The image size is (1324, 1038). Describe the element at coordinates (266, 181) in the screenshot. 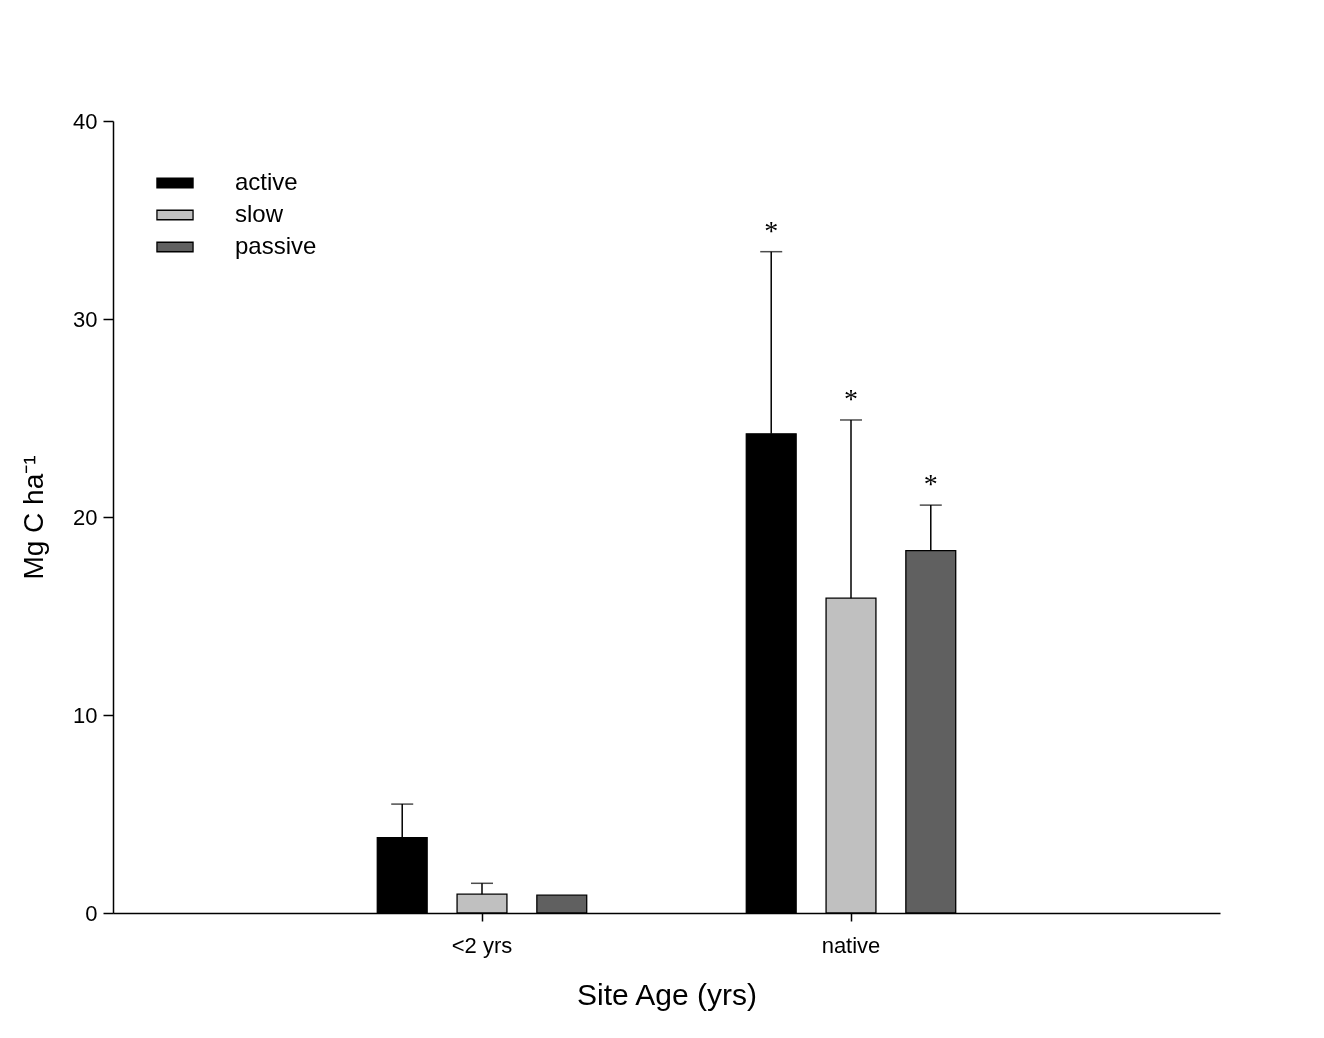

I see `legend-label: active` at that location.